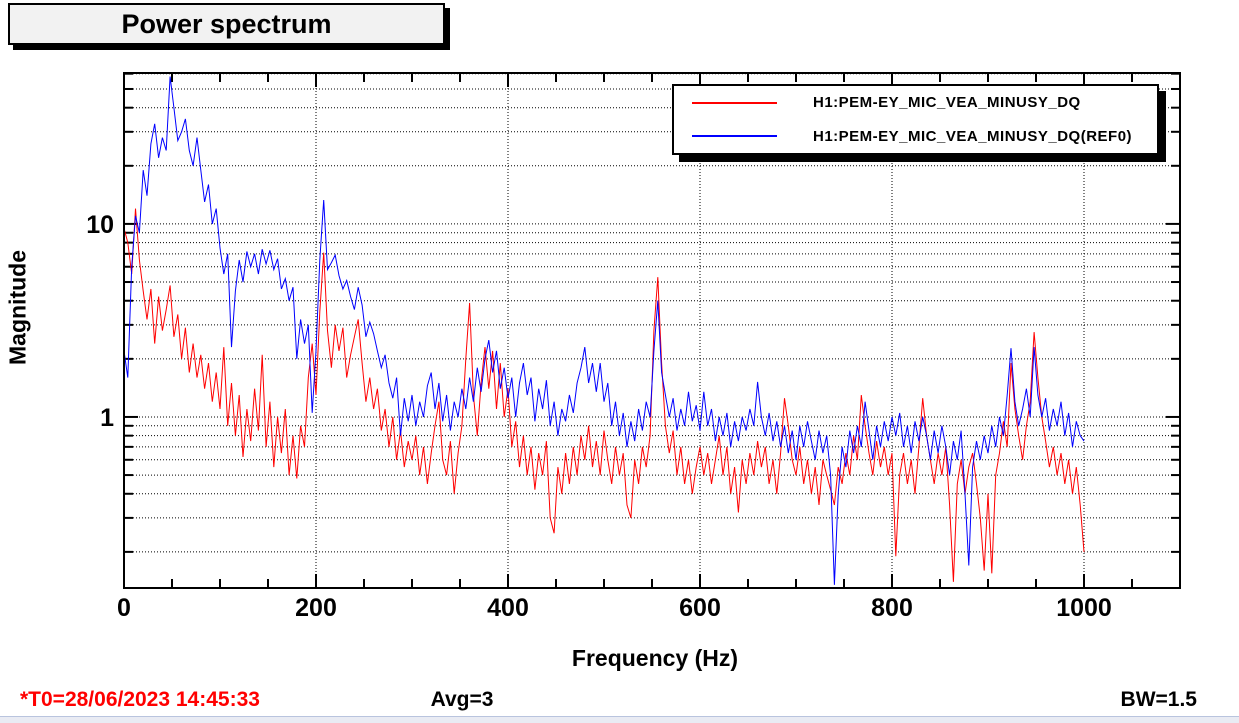 The image size is (1239, 723). Describe the element at coordinates (892, 608) in the screenshot. I see `x-tick-label: 800` at that location.